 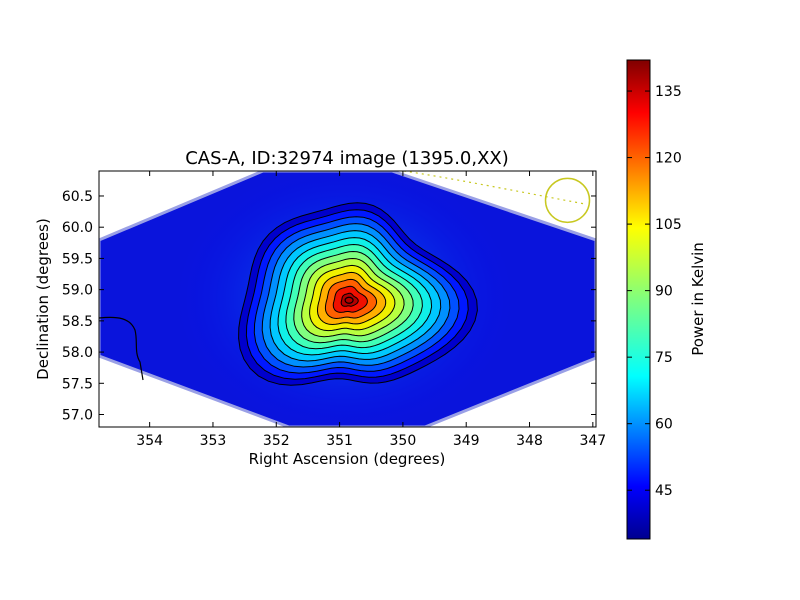 What do you see at coordinates (664, 425) in the screenshot?
I see `colorbar-tick-label: 60` at bounding box center [664, 425].